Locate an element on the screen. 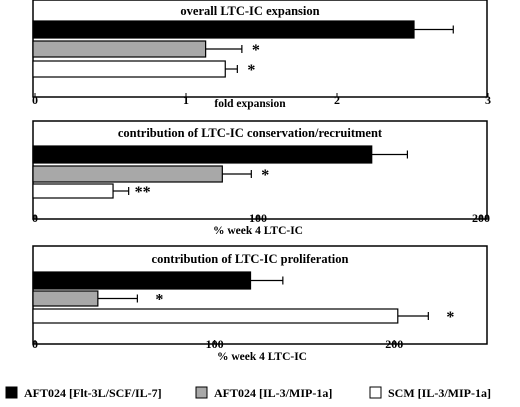 The image size is (520, 407). legend-swatch-scm is located at coordinates (375, 392).